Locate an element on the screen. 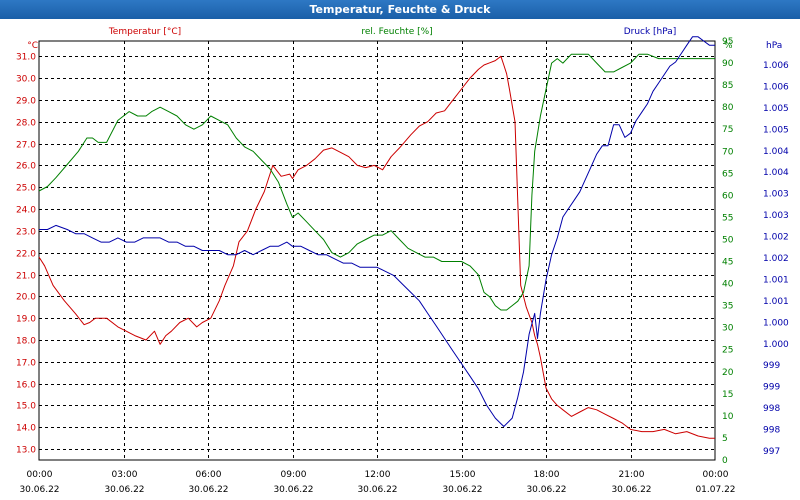 The width and height of the screenshot is (800, 500). humidity-tick-label: 85 is located at coordinates (727, 86).